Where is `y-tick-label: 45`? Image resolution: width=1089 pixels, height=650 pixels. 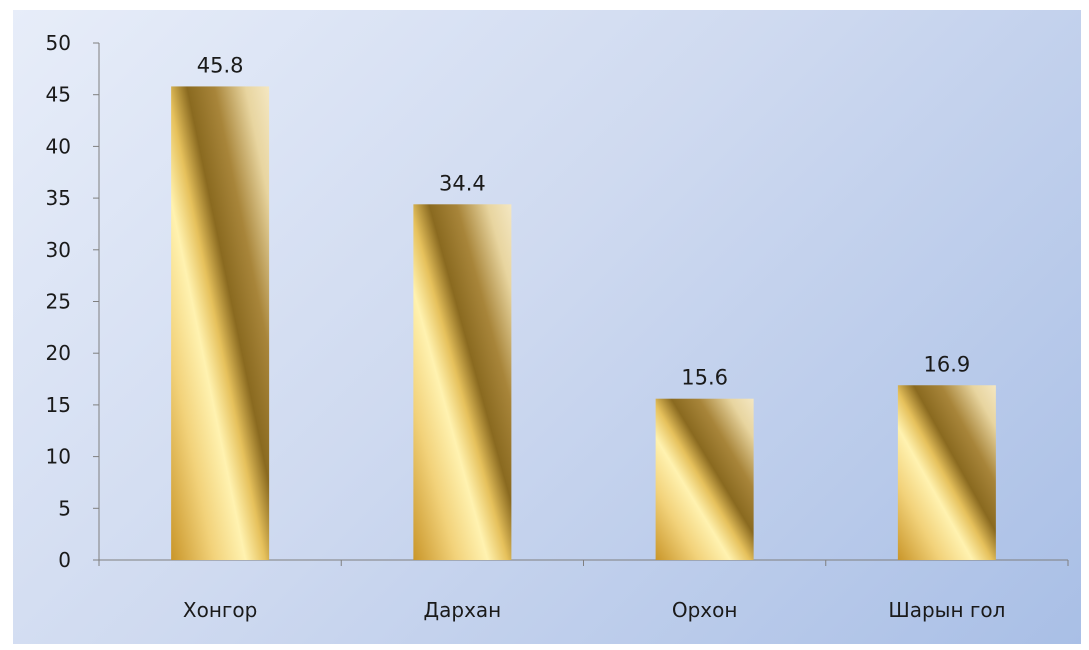 y-tick-label: 45 is located at coordinates (58, 95).